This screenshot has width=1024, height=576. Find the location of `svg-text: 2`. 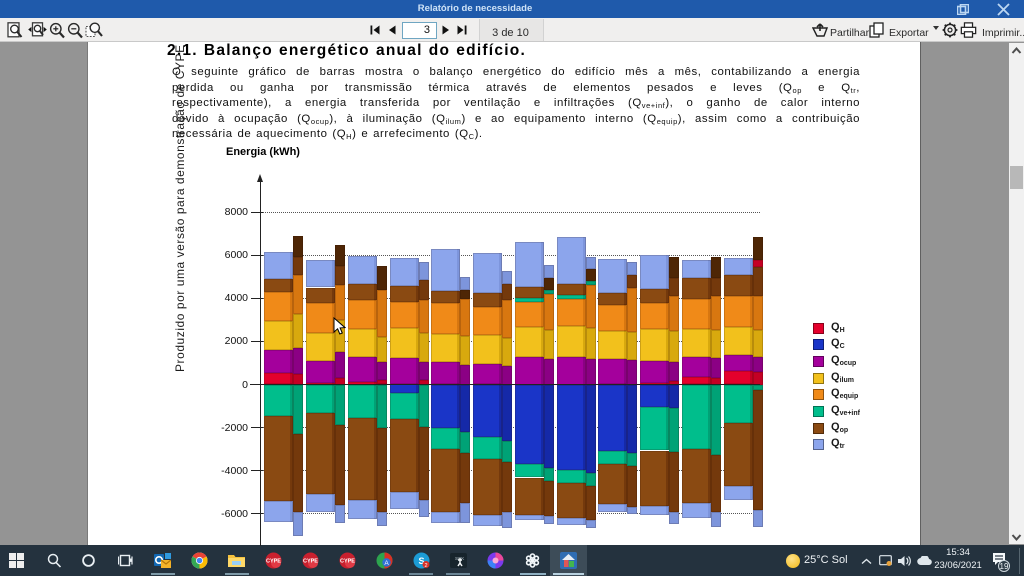

svg-text: 2 is located at coordinates (425, 566).